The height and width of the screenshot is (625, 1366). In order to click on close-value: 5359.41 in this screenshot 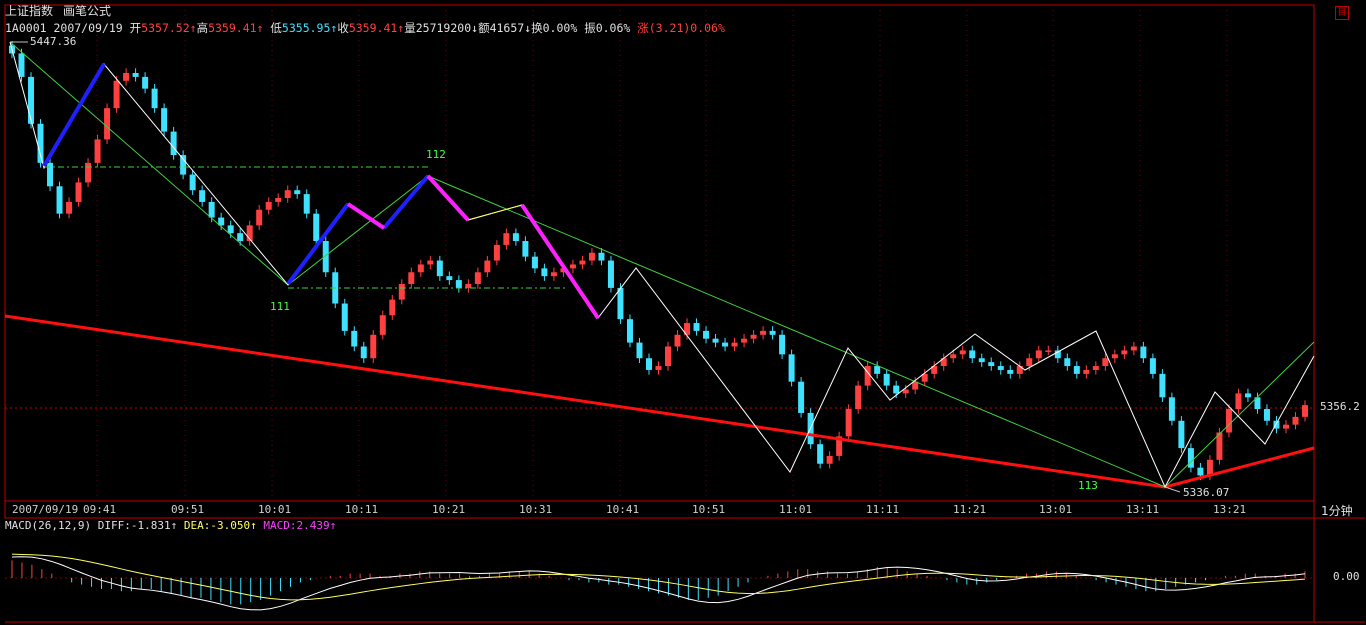, I will do `click(373, 28)`.